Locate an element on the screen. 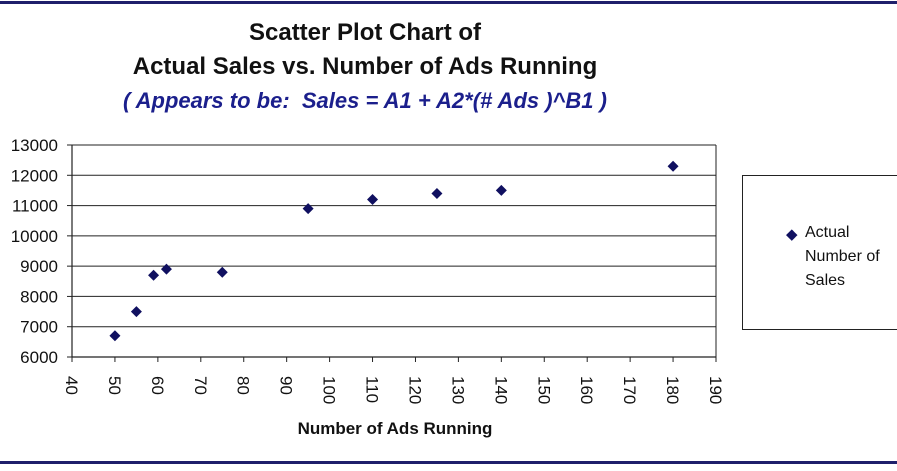 The image size is (897, 471). x-tick-label: 180 is located at coordinates (672, 390).